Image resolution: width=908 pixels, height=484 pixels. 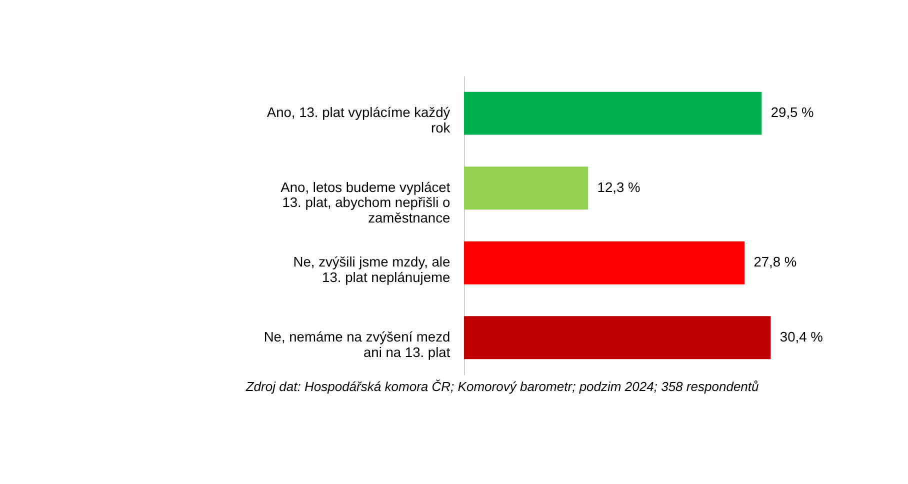 What do you see at coordinates (371, 270) in the screenshot?
I see `y-tick-label: Ne, zvýšili jsme mzdy, ale 13. plat neplánujeme` at bounding box center [371, 270].